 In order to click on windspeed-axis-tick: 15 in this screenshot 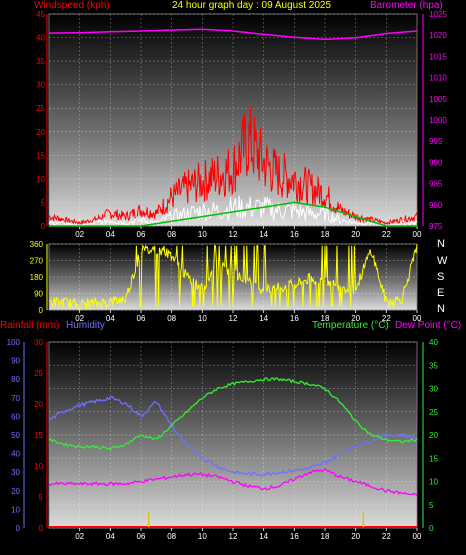, I will do `click(40, 155)`.